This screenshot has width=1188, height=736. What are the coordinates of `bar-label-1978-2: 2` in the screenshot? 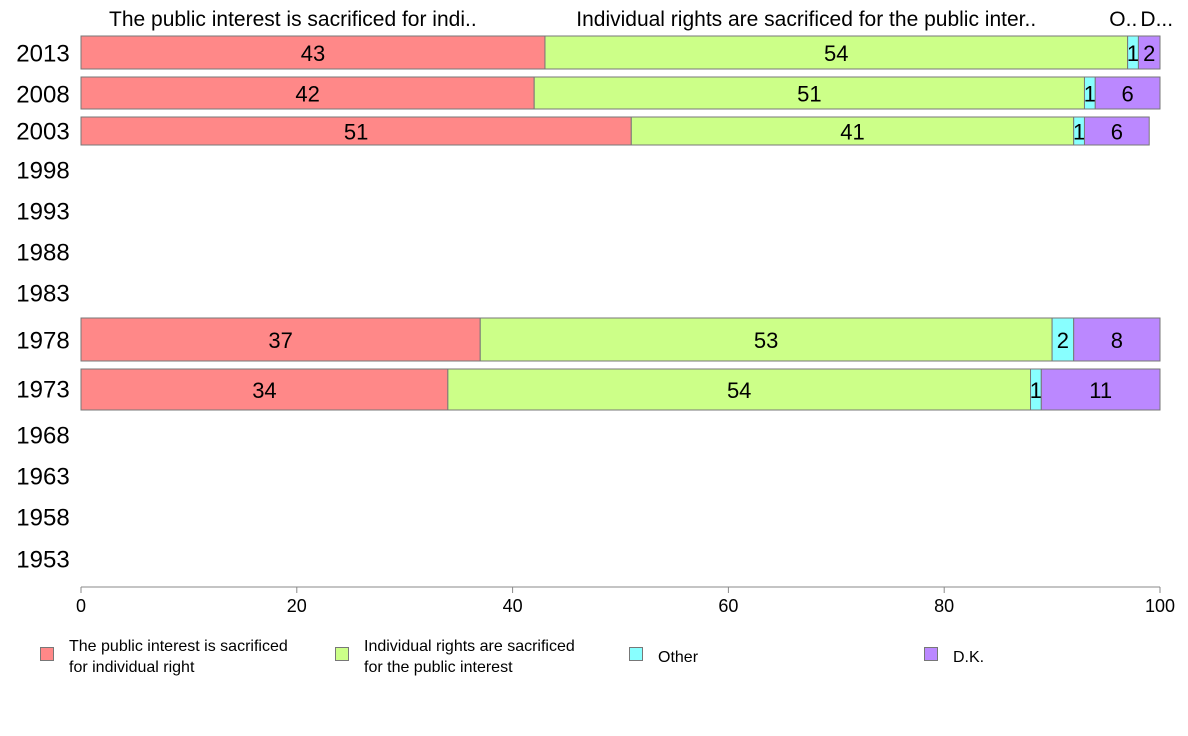 It's located at (1063, 340).